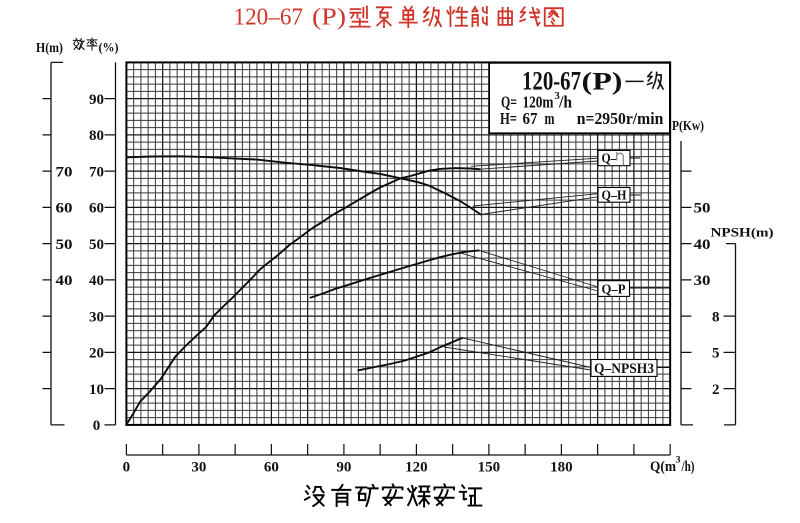  Describe the element at coordinates (716, 390) in the screenshot. I see `svg-text: 2` at that location.